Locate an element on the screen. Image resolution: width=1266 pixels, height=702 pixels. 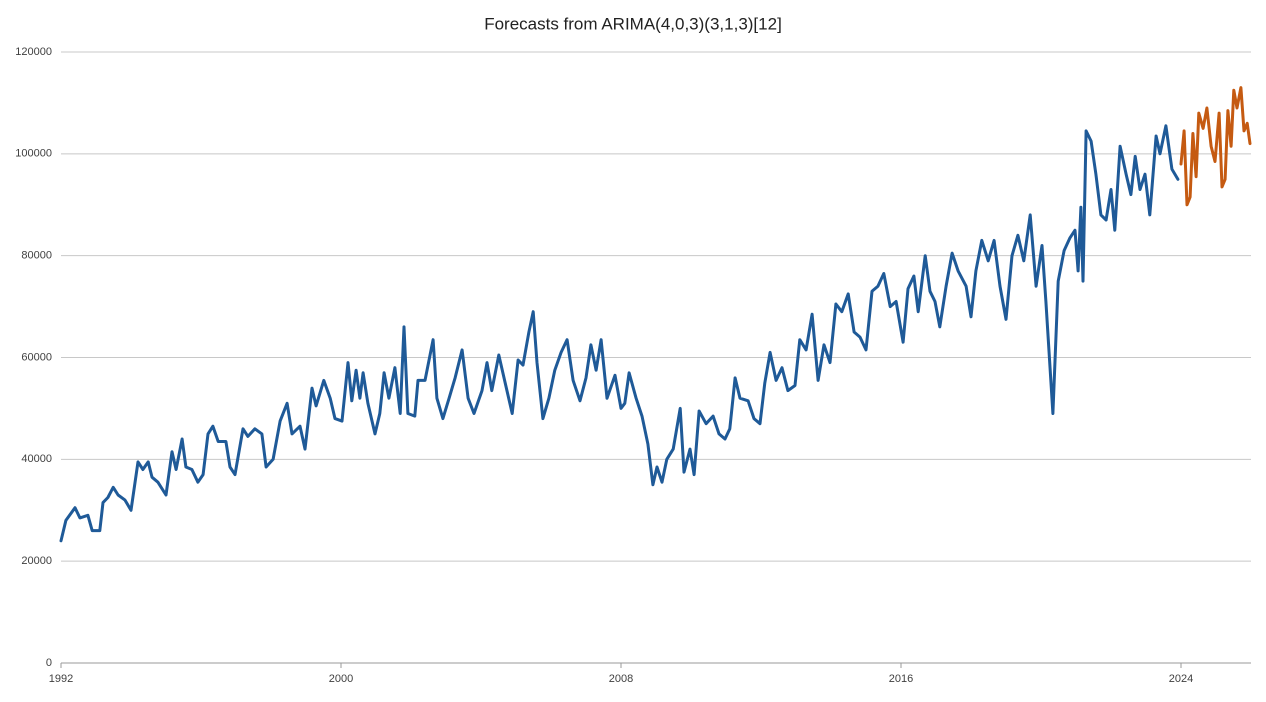
x-tick-label: 2016 is located at coordinates (901, 679).